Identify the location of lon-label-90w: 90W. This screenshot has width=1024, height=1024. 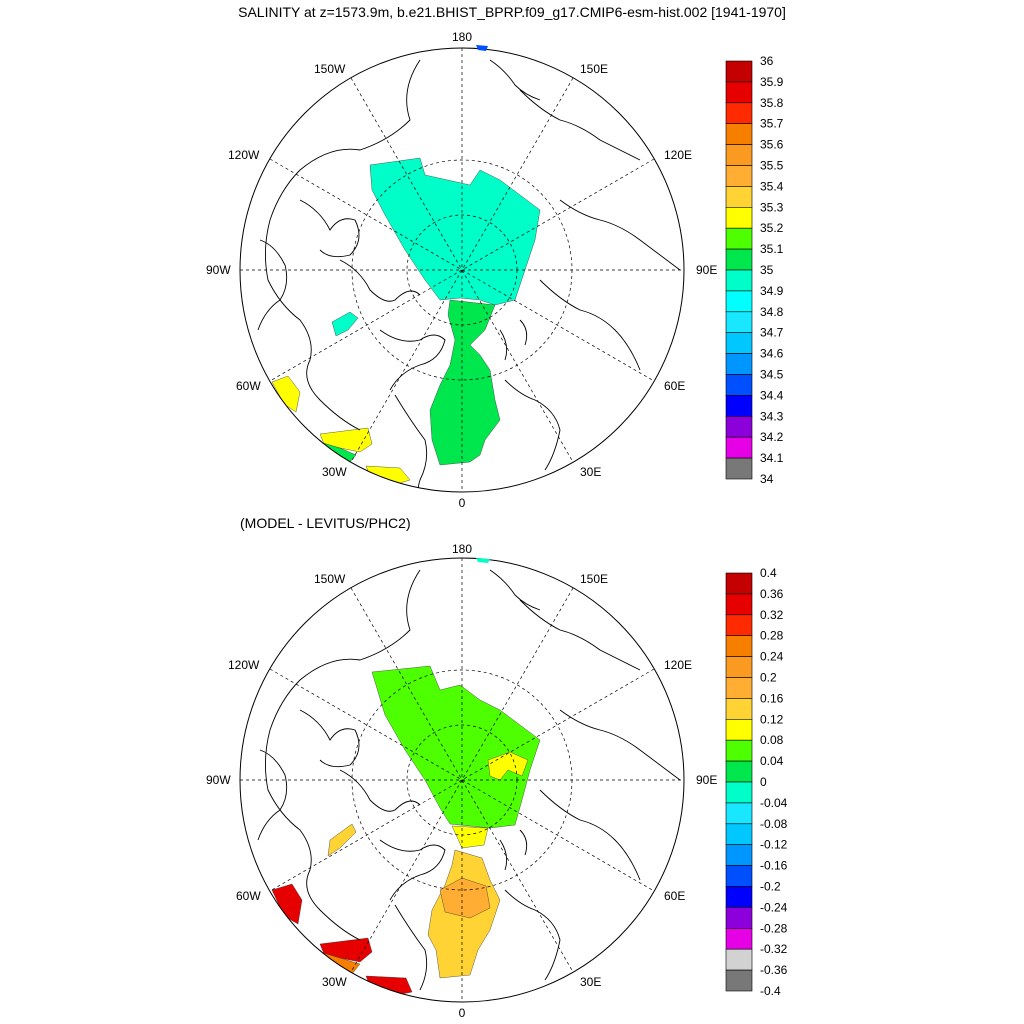
(218, 270).